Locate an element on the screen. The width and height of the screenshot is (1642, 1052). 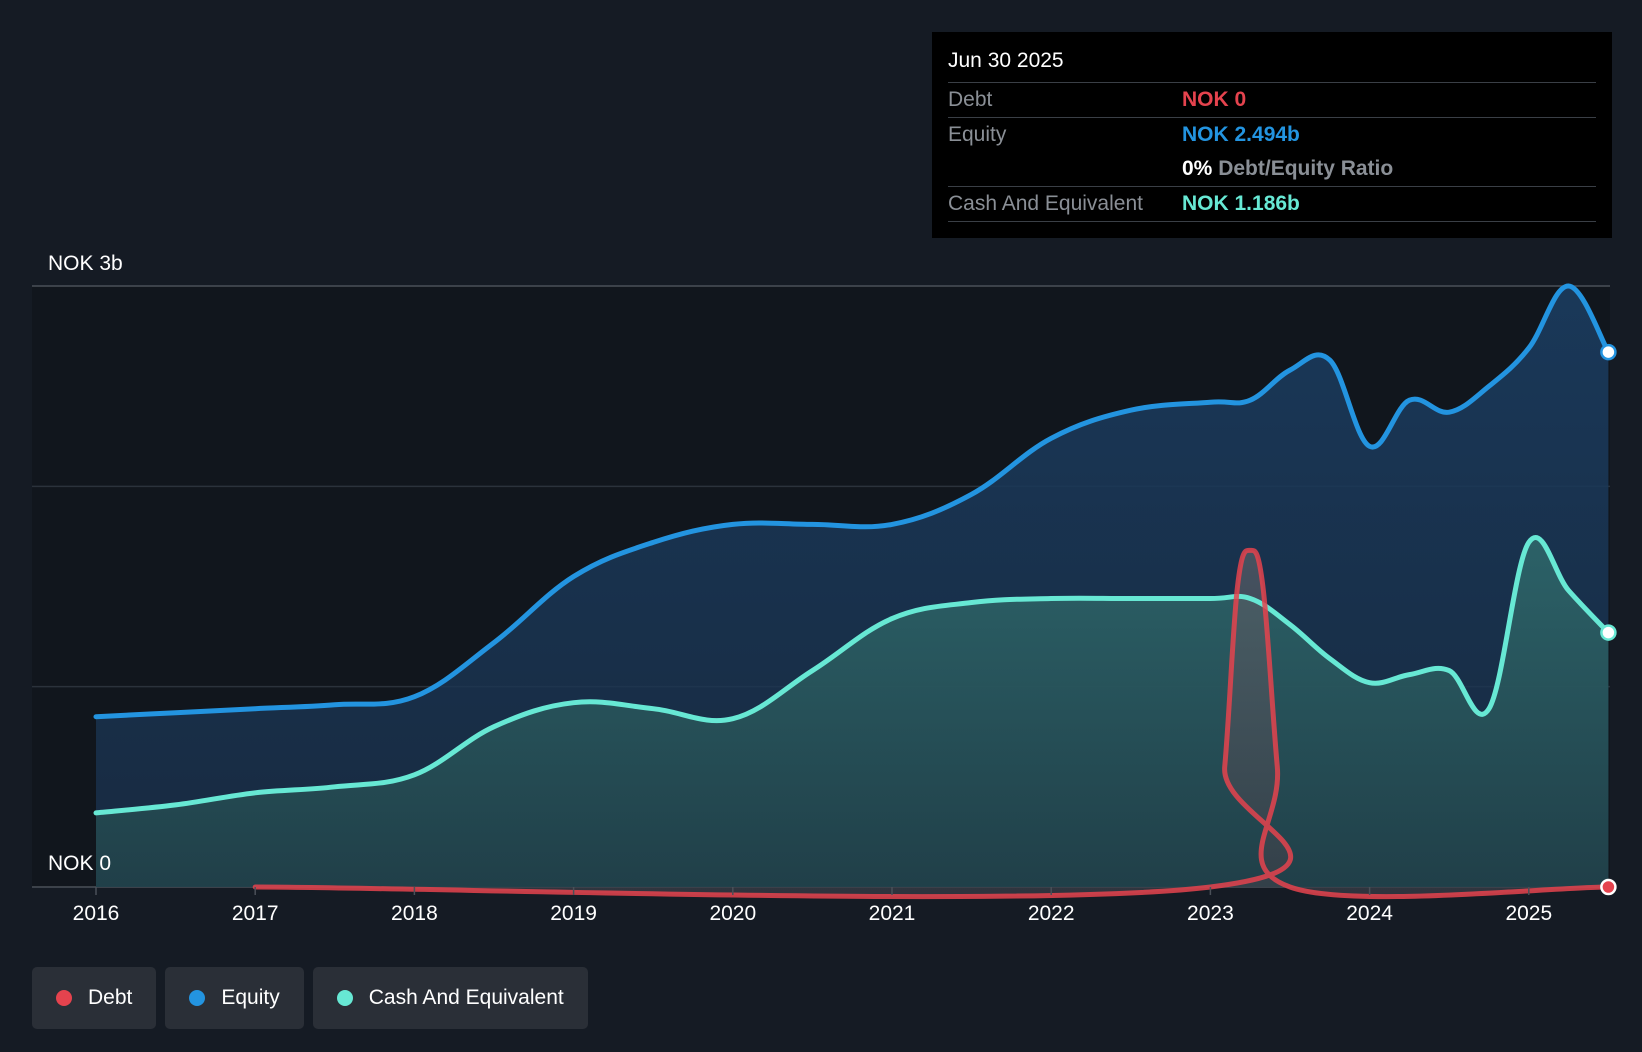
tooltip-ratio-label: Debt/Equity Ratio is located at coordinates (1306, 168).